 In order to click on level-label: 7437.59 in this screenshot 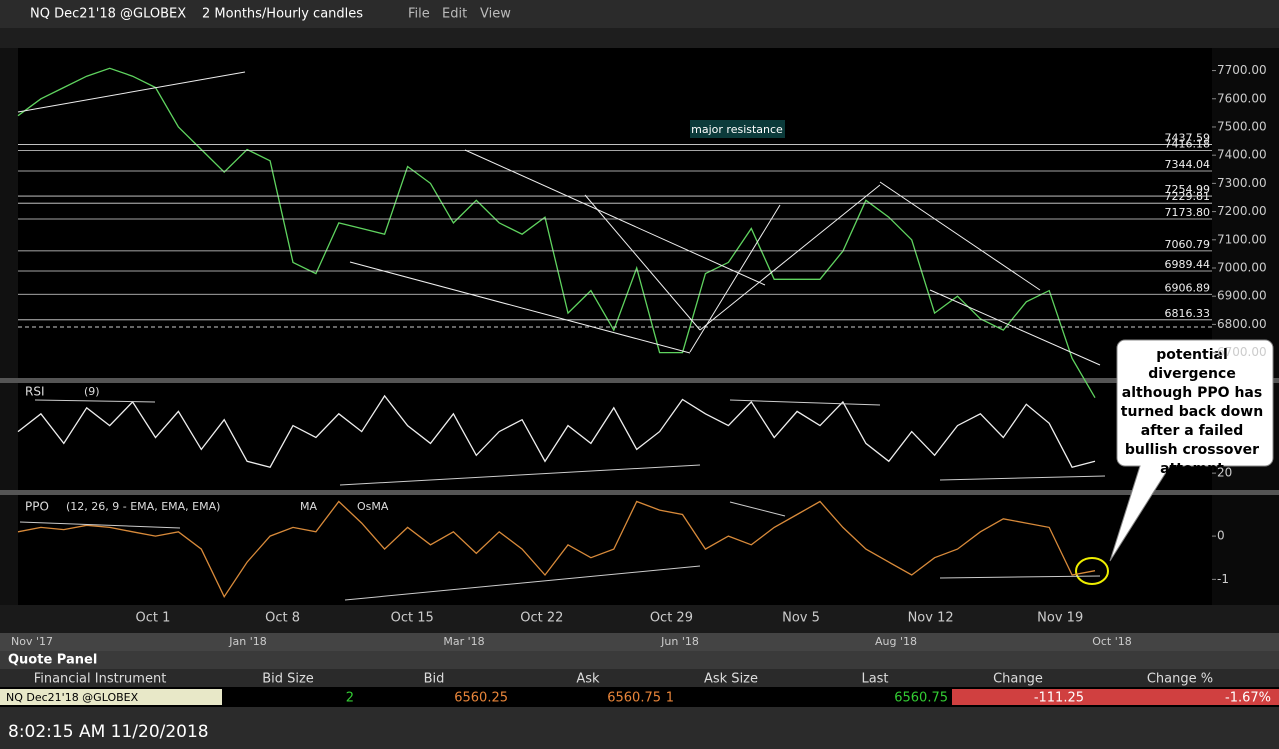, I will do `click(1188, 138)`.